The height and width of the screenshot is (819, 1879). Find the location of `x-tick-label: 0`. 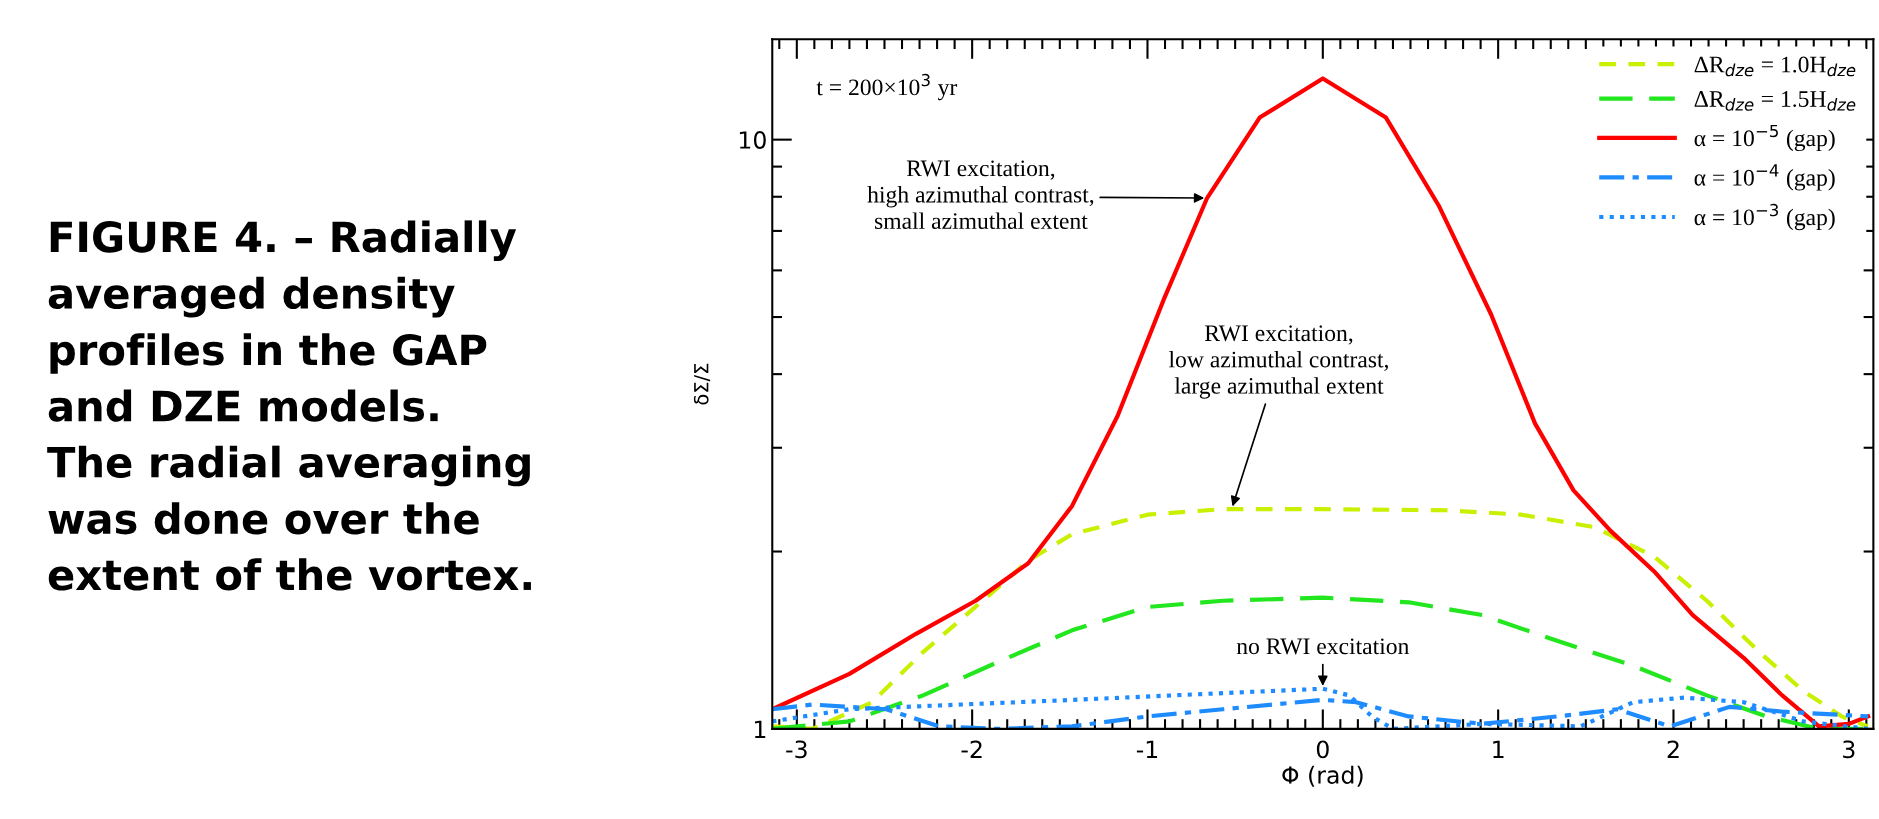

x-tick-label: 0 is located at coordinates (1322, 749).